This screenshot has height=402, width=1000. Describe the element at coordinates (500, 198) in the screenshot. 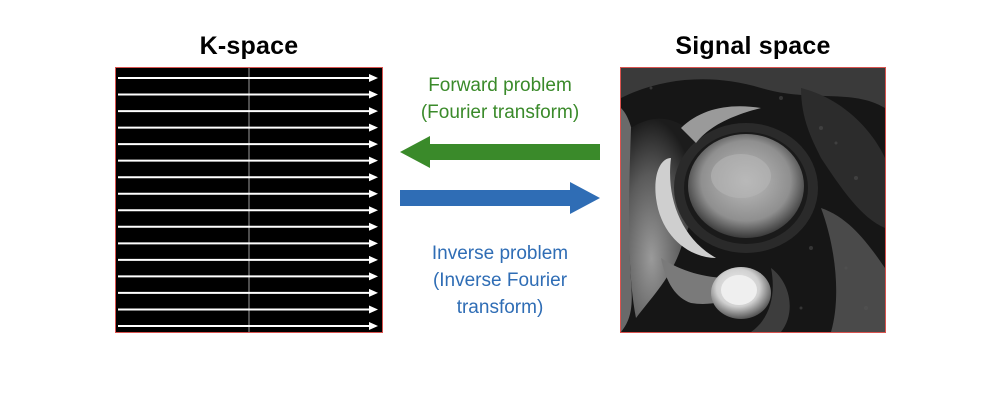

I see `inverse-arrow-icon` at that location.